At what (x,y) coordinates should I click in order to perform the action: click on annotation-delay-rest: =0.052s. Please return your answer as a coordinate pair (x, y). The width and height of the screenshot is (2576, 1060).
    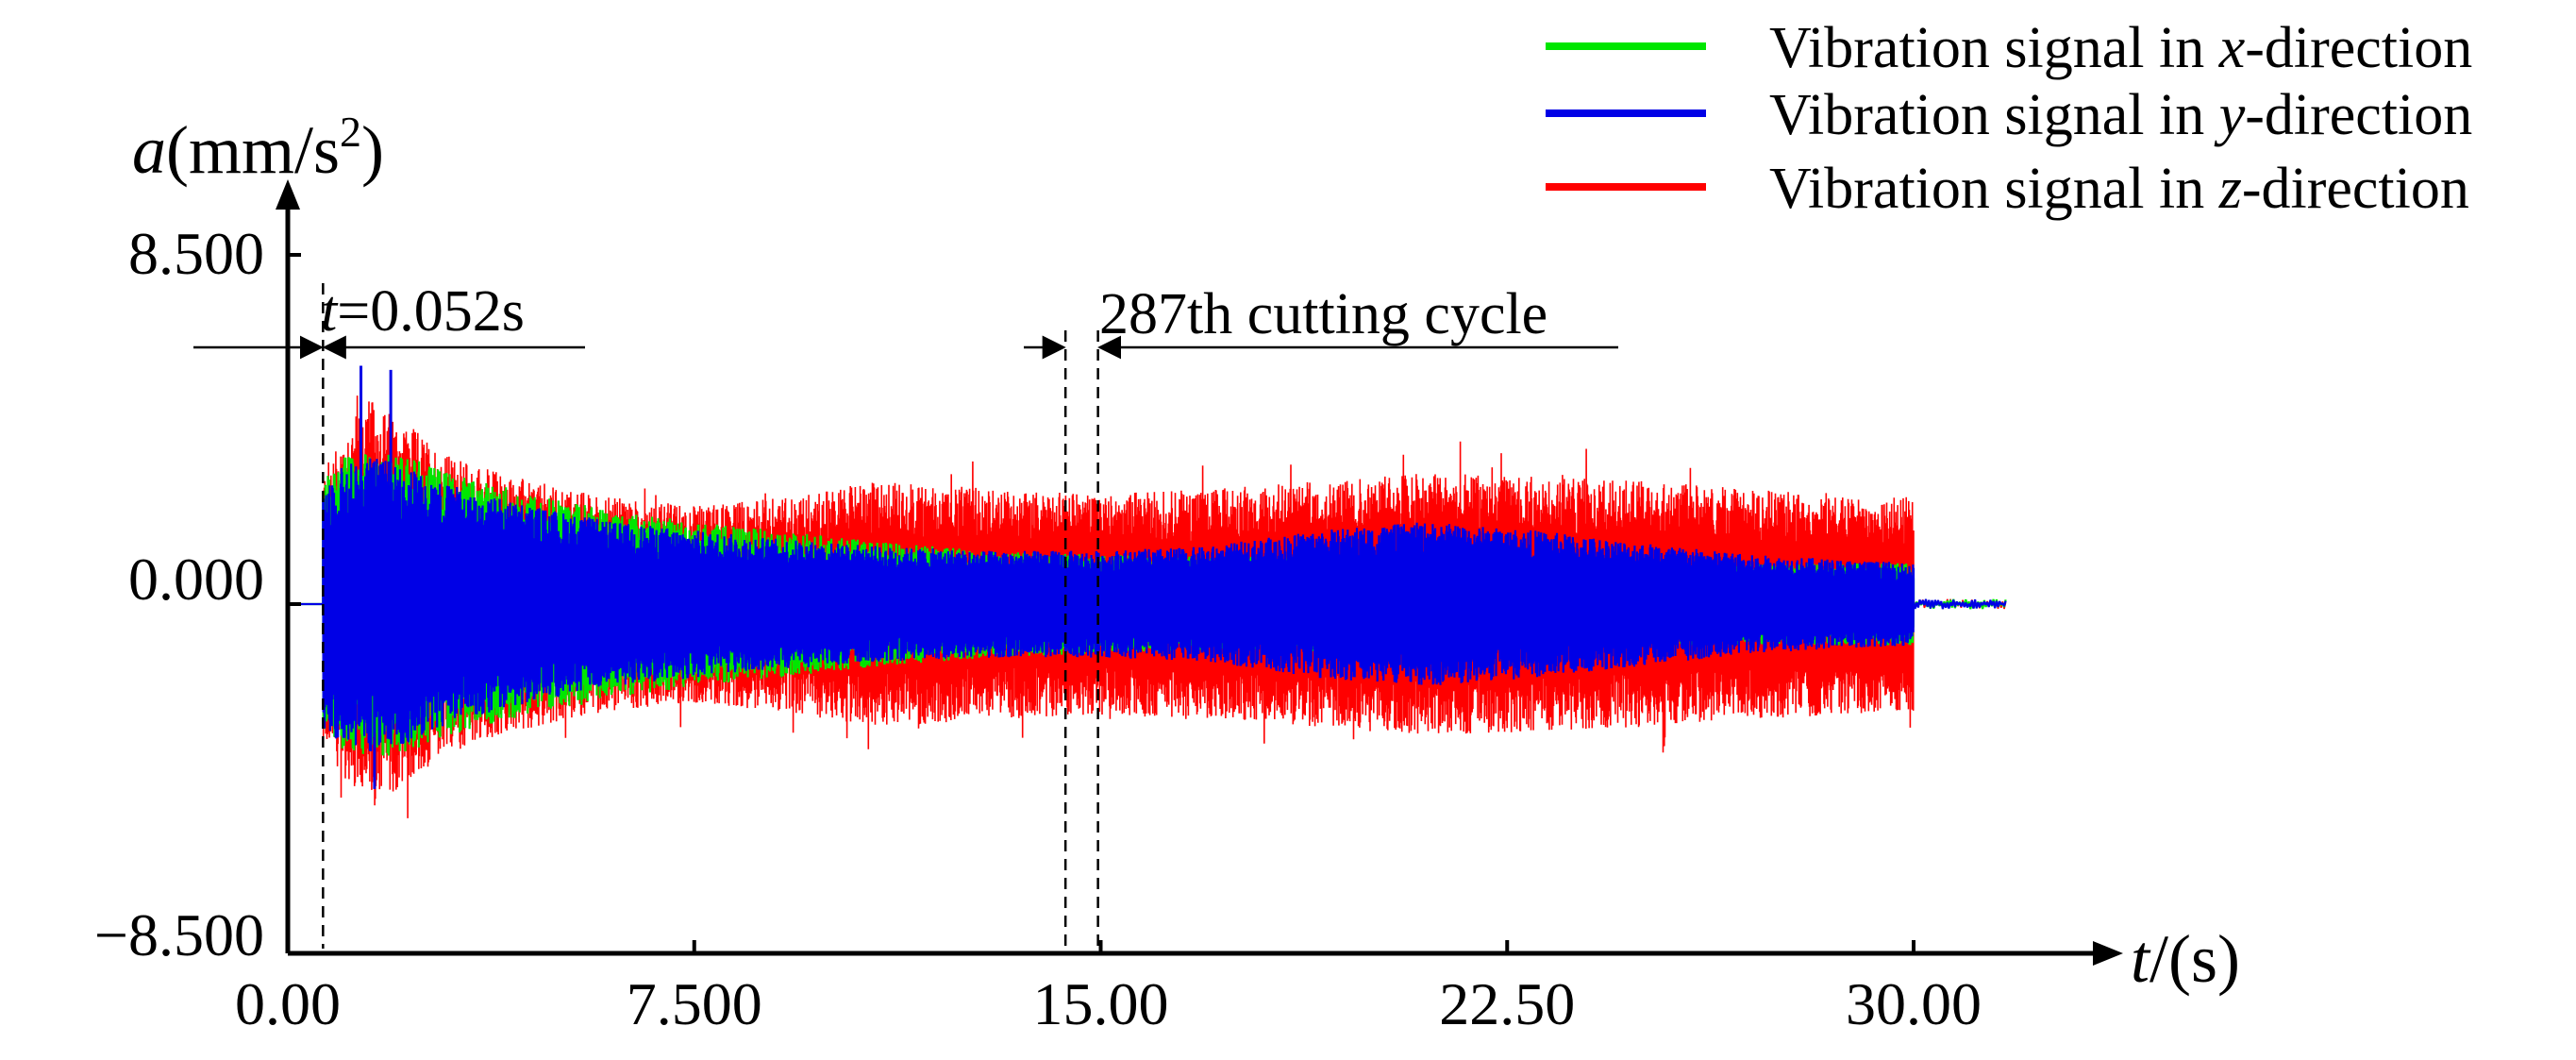
    Looking at the image, I should click on (431, 311).